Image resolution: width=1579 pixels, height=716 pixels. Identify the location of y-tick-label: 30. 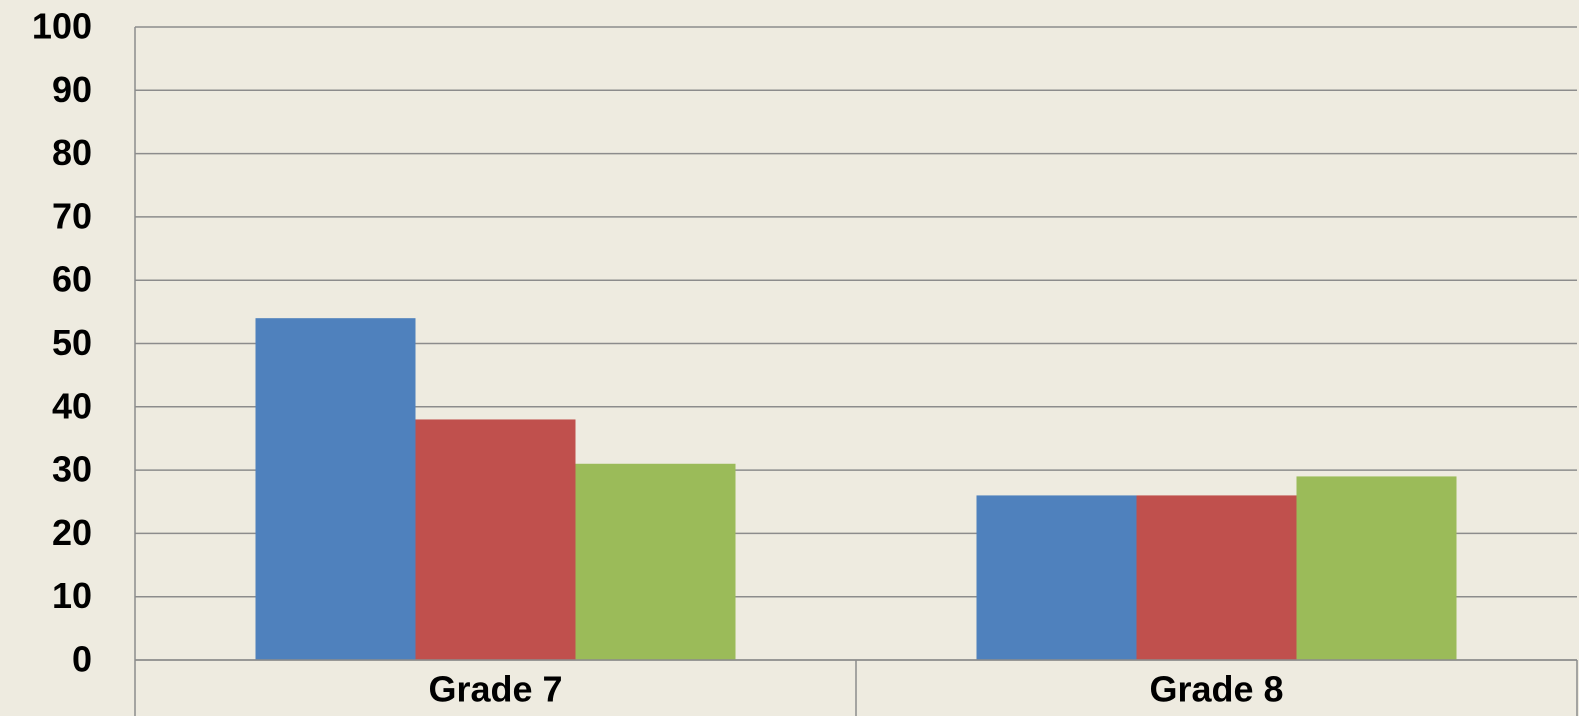
(72, 469).